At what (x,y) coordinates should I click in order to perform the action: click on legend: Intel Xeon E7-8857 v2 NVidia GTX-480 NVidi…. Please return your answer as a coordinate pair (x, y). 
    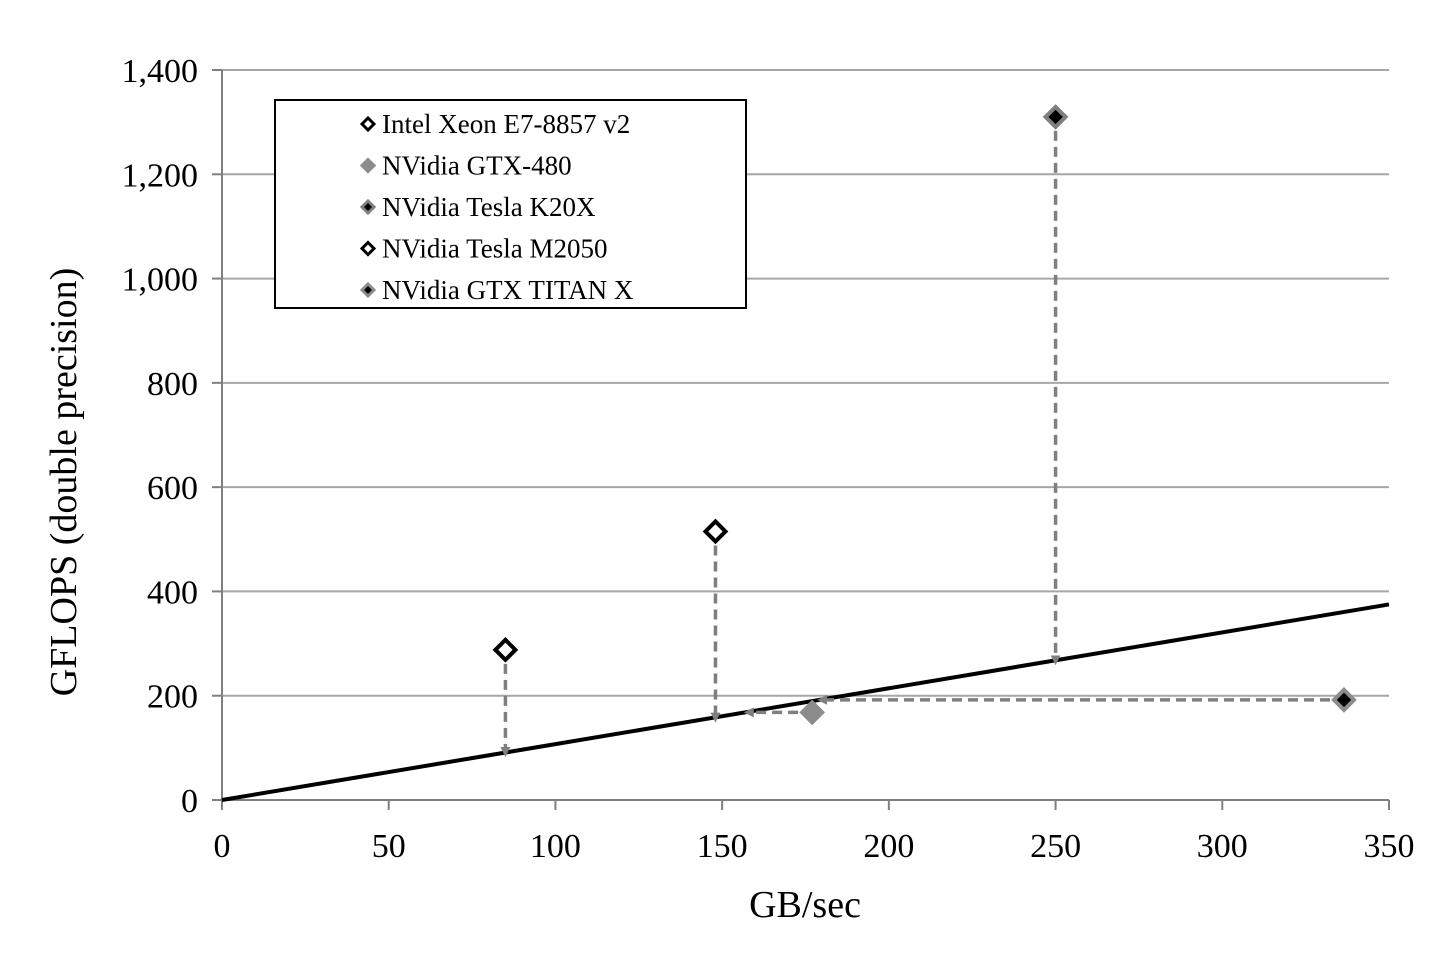
    Looking at the image, I should click on (510, 204).